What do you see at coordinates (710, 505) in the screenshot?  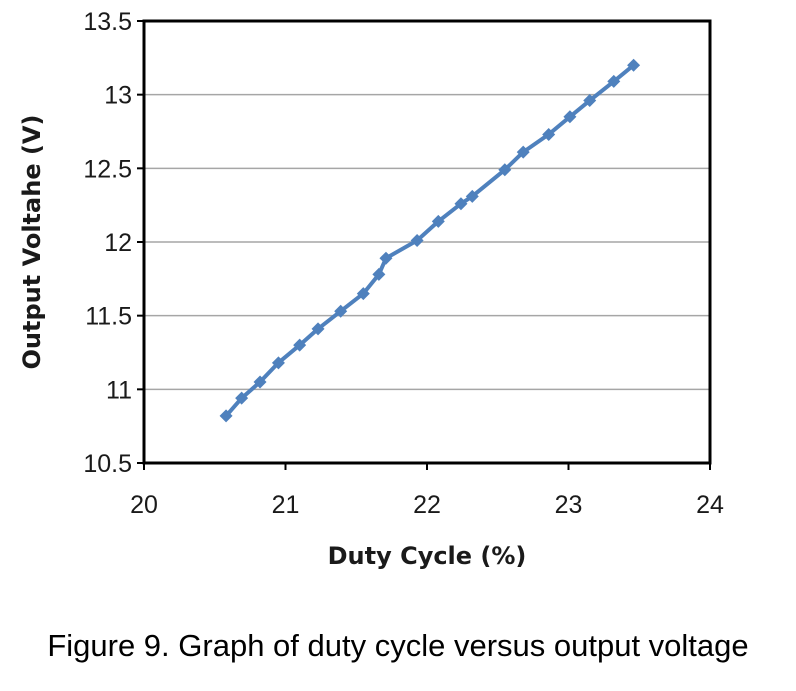 I see `x-tick-label: 24` at bounding box center [710, 505].